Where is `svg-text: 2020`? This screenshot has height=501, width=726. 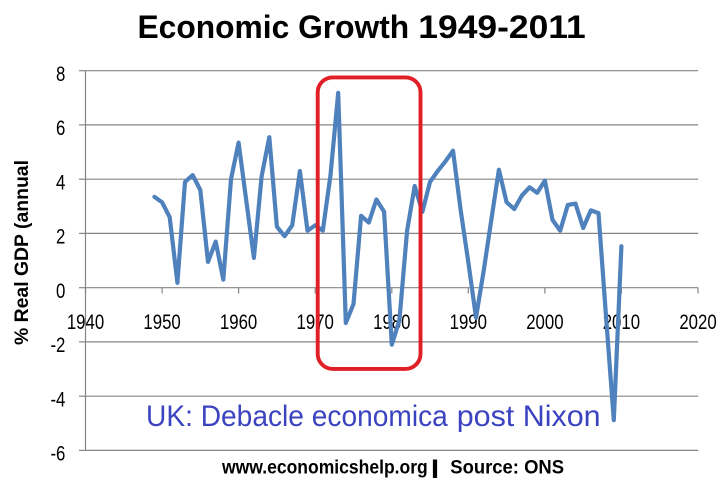
svg-text: 2020 is located at coordinates (697, 323).